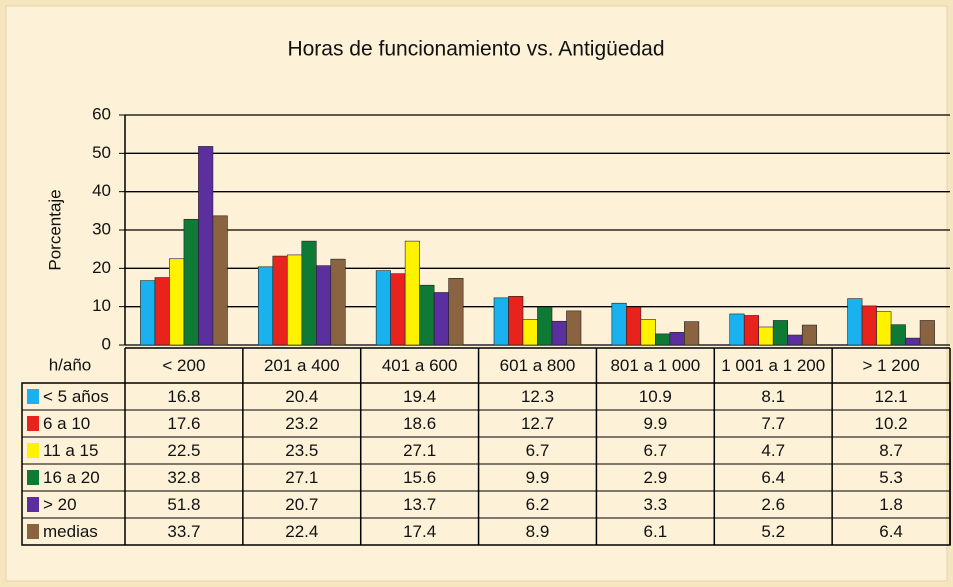 This screenshot has height=587, width=953. I want to click on table-cell: 33.7, so click(183, 531).